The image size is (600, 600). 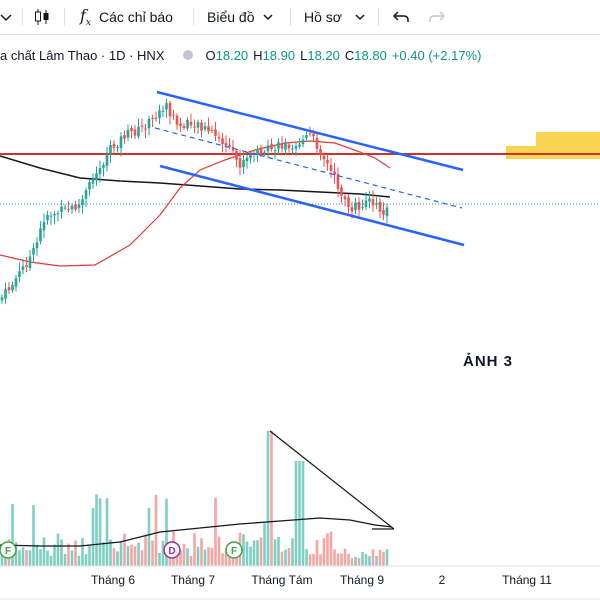 I want to click on time-axis: Tháng 6 Tháng 7 Tháng Tám Tháng 9 2 Tháng 11, so click(x=300, y=582).